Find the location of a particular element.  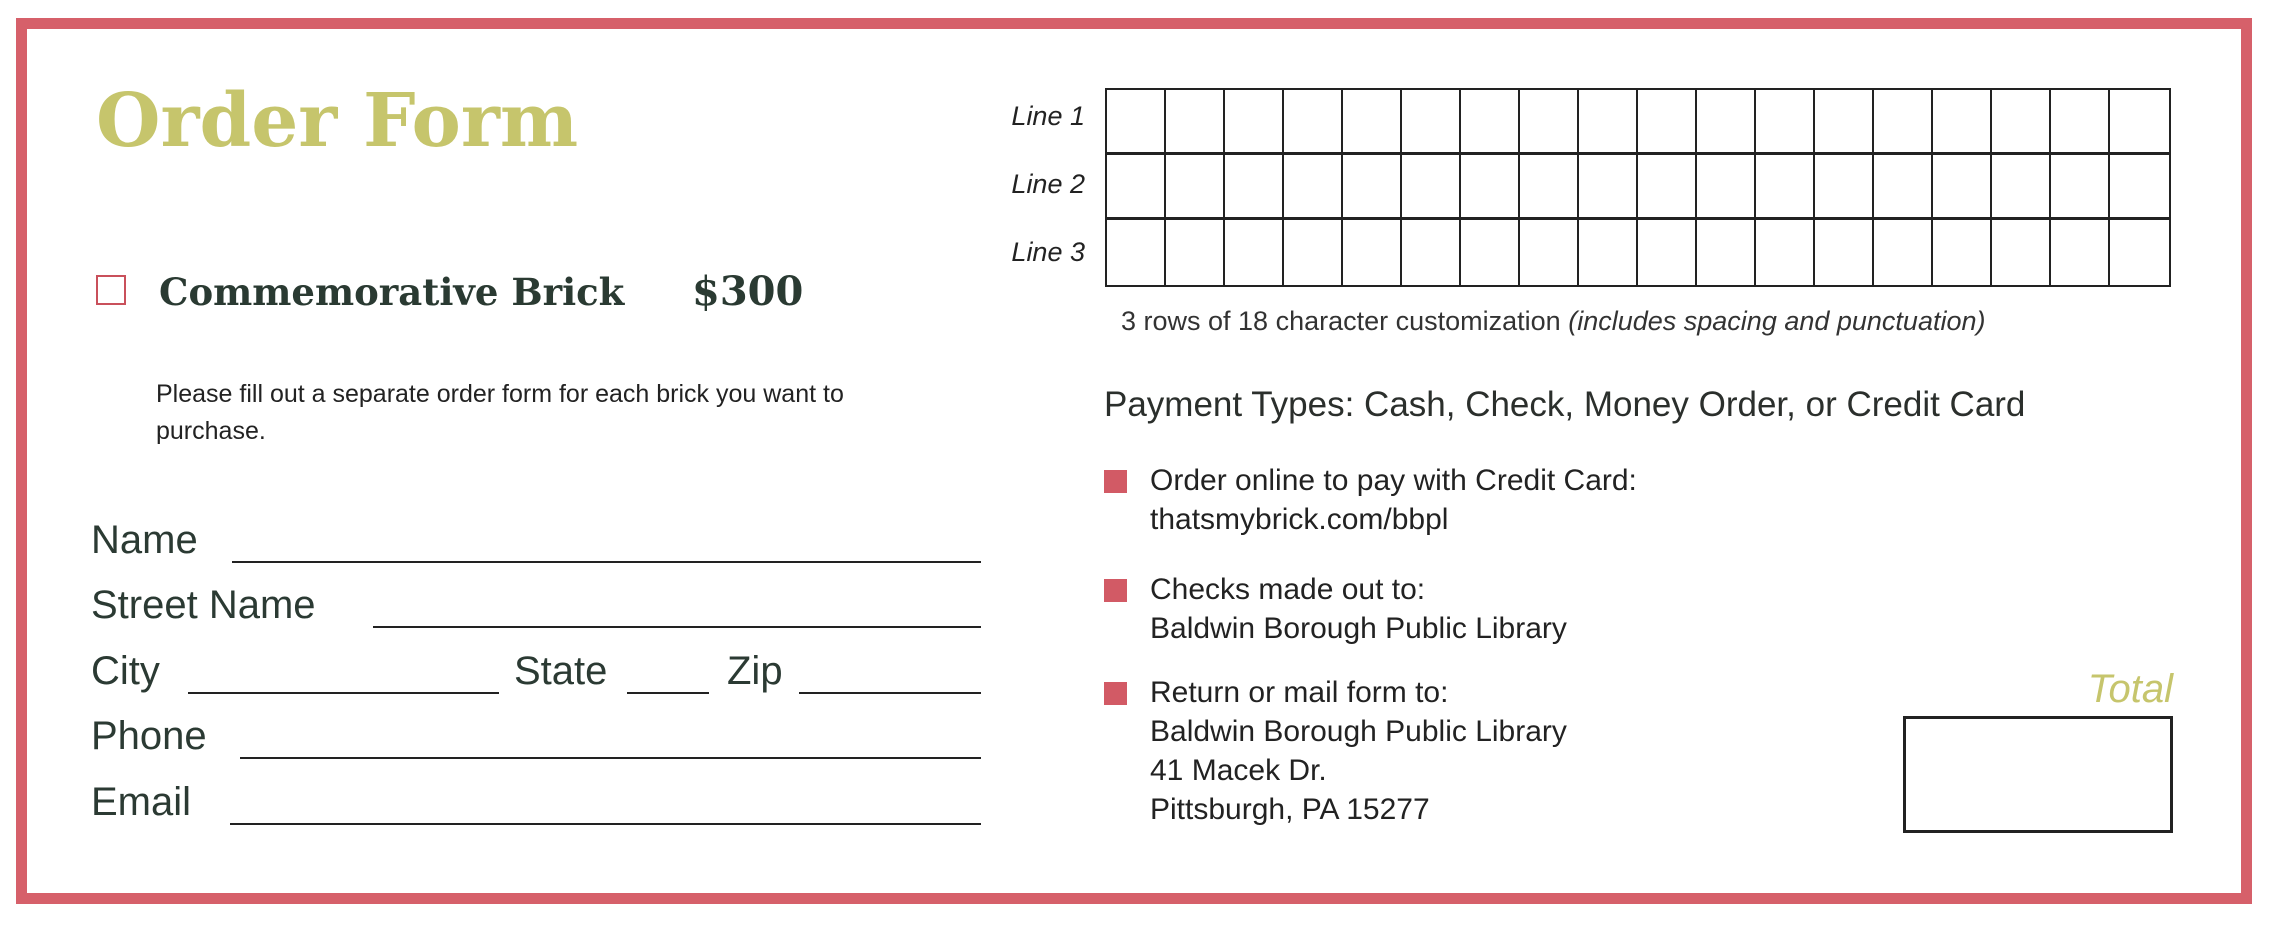

brick-checkbox is located at coordinates (111, 290).